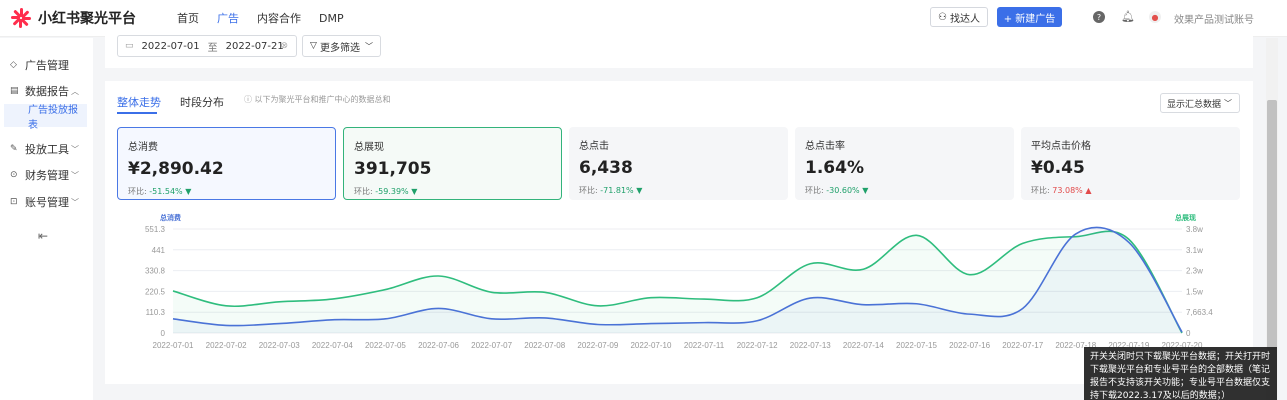  Describe the element at coordinates (226, 163) in the screenshot. I see `metric-card-spend: 总消费 ¥2,890.42 环比: -51.54% ▼` at that location.